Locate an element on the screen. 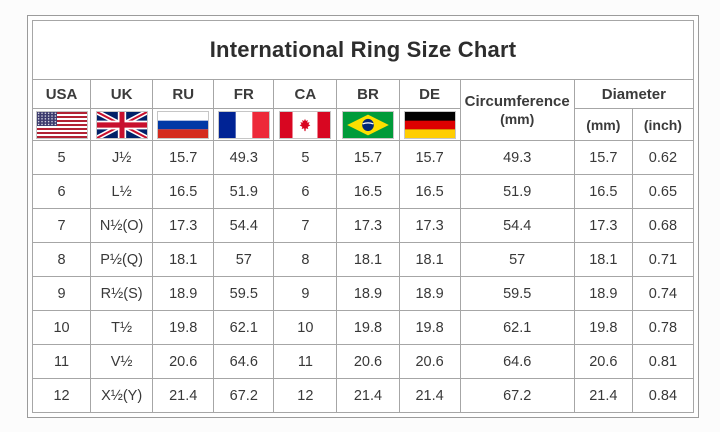  flag-row: (mm) (inch) is located at coordinates (363, 124).